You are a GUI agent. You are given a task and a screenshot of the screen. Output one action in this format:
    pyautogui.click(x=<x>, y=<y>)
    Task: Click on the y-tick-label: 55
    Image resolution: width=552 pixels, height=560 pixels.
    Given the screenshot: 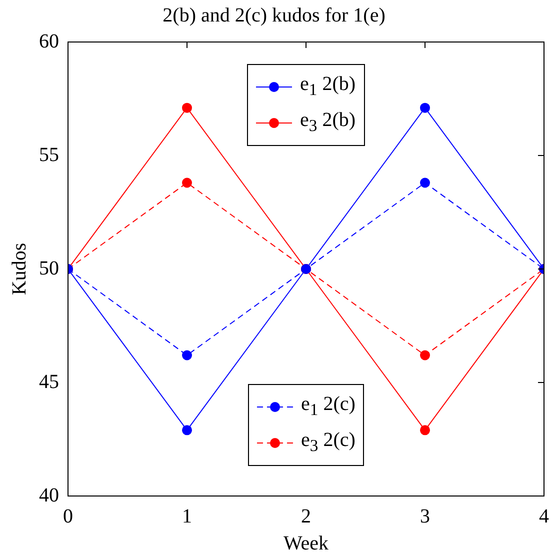 What is the action you would take?
    pyautogui.click(x=49, y=155)
    